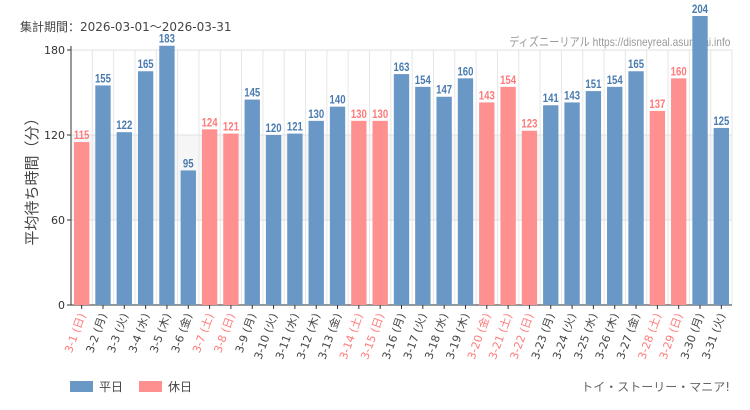 The image size is (750, 410). I want to click on data-label: 140, so click(338, 100).